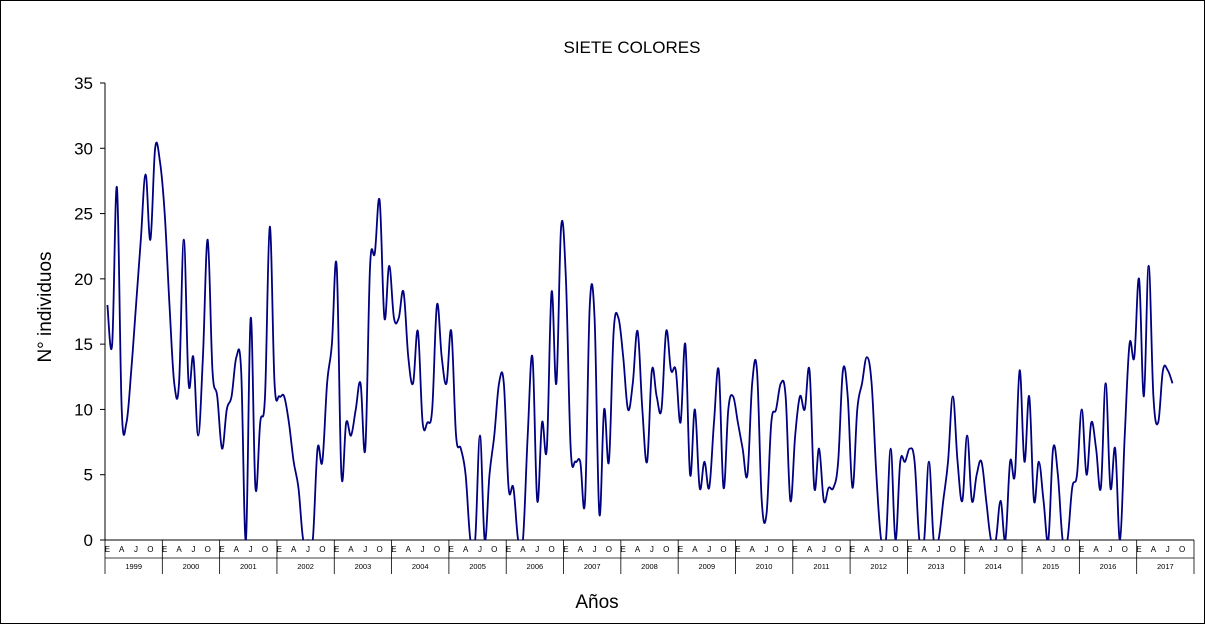  Describe the element at coordinates (191, 566) in the screenshot. I see `year-tick-label: 2000` at that location.